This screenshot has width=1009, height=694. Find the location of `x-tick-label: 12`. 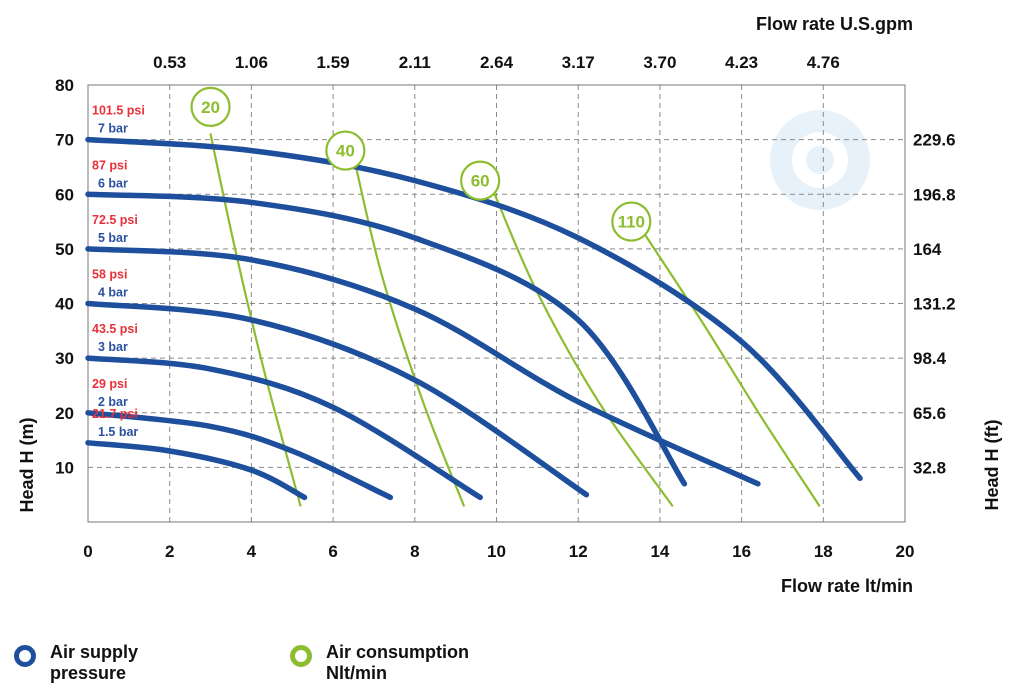

x-tick-label: 12 is located at coordinates (578, 551).